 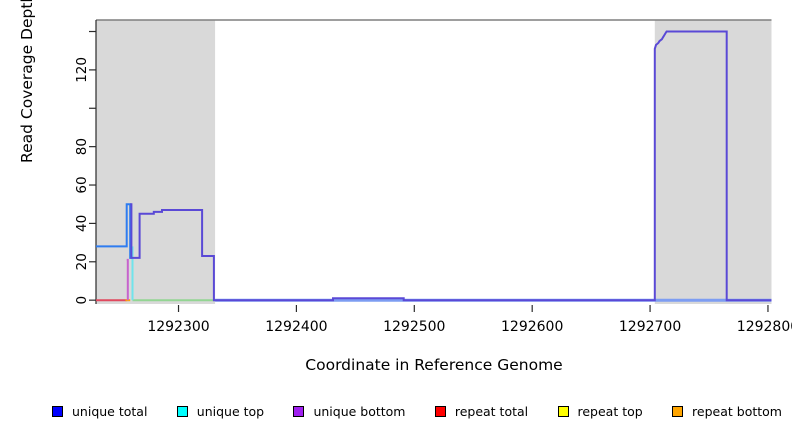 What do you see at coordinates (230, 411) in the screenshot?
I see `legend-label: unique top` at bounding box center [230, 411].